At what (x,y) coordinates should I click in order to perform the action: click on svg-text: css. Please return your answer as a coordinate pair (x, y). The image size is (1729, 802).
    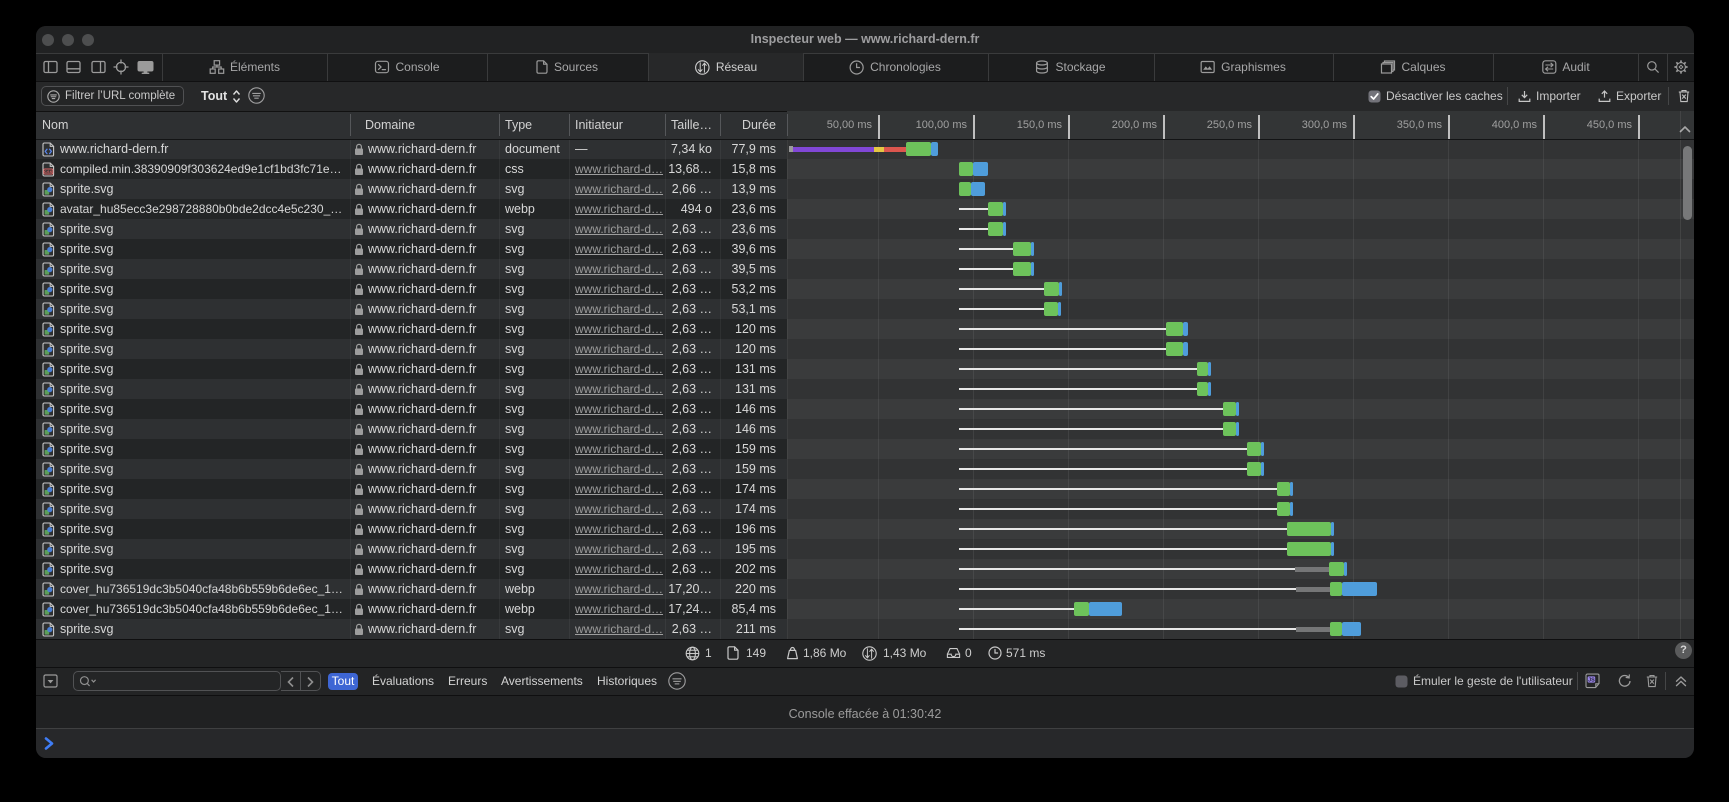
    Looking at the image, I should click on (48, 172).